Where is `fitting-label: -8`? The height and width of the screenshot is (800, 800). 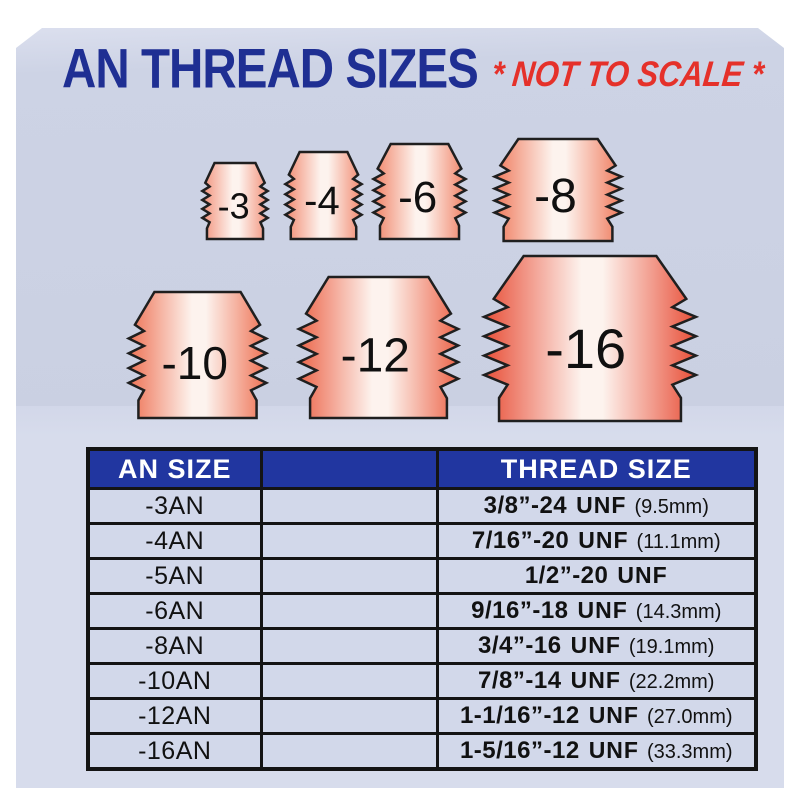 fitting-label: -8 is located at coordinates (555, 196).